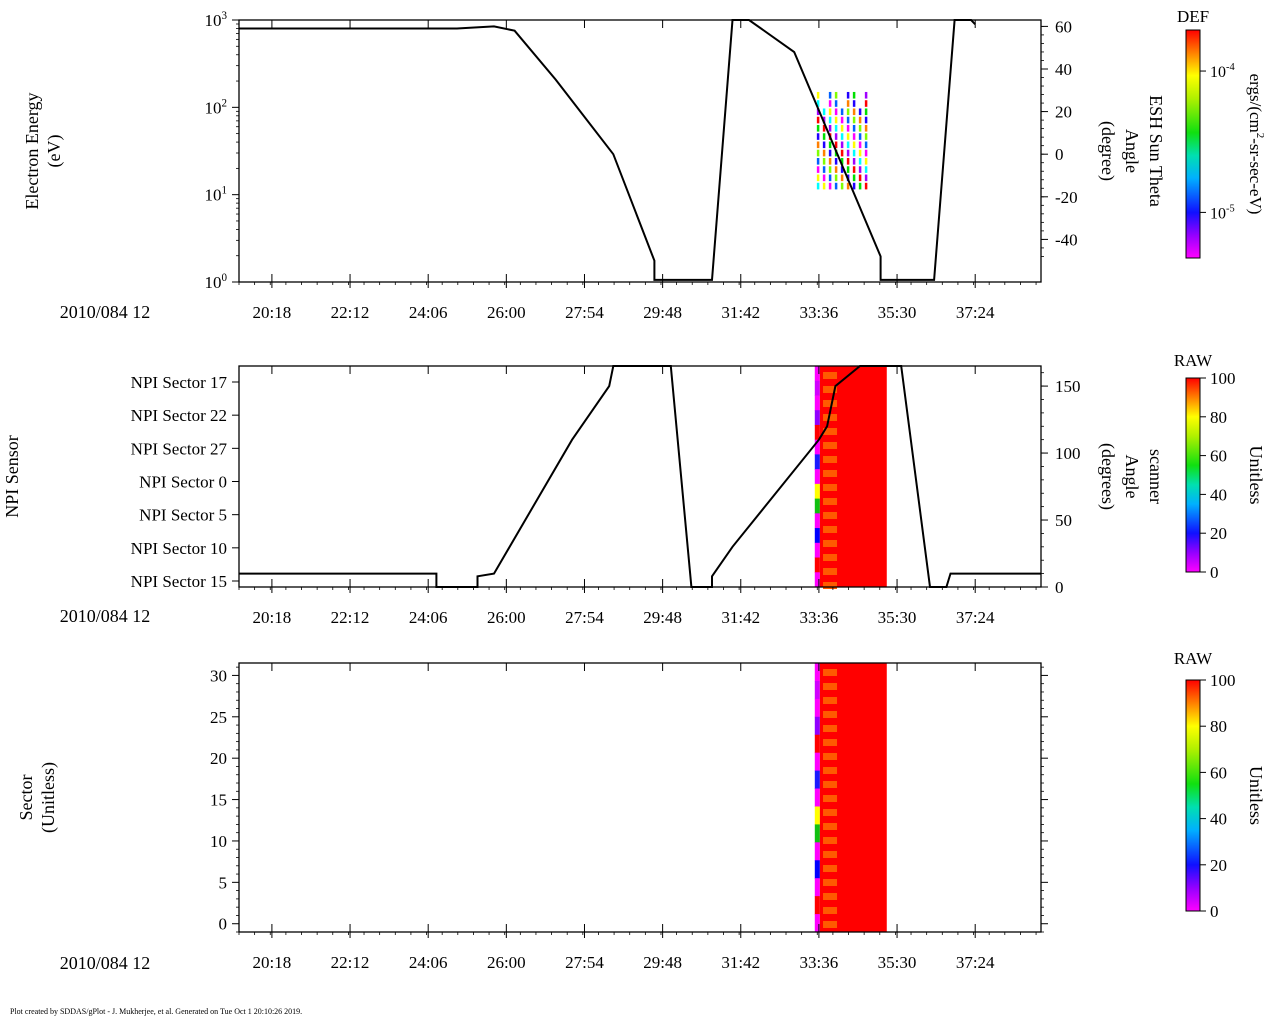 This screenshot has width=1280, height=1024. Describe the element at coordinates (1218, 772) in the screenshot. I see `colorbar-tick-label: 60` at that location.